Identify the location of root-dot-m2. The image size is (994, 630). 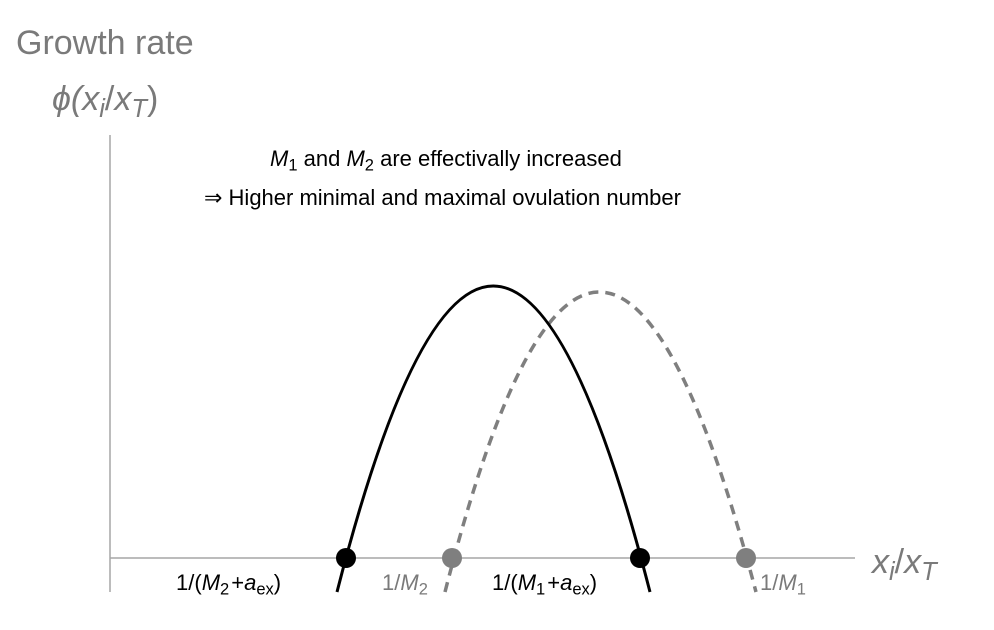
(452, 558).